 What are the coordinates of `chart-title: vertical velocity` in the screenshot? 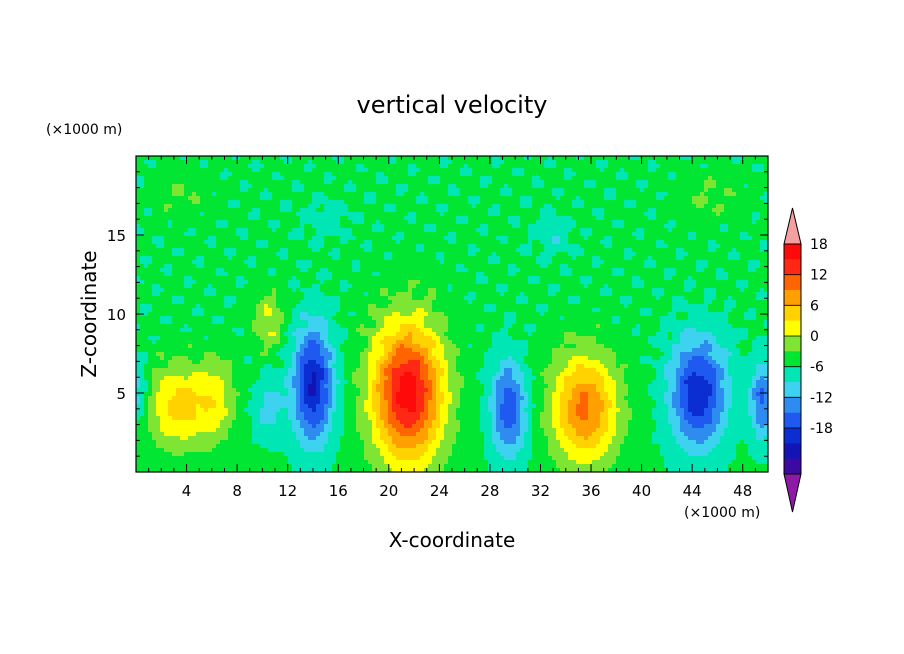 It's located at (452, 105).